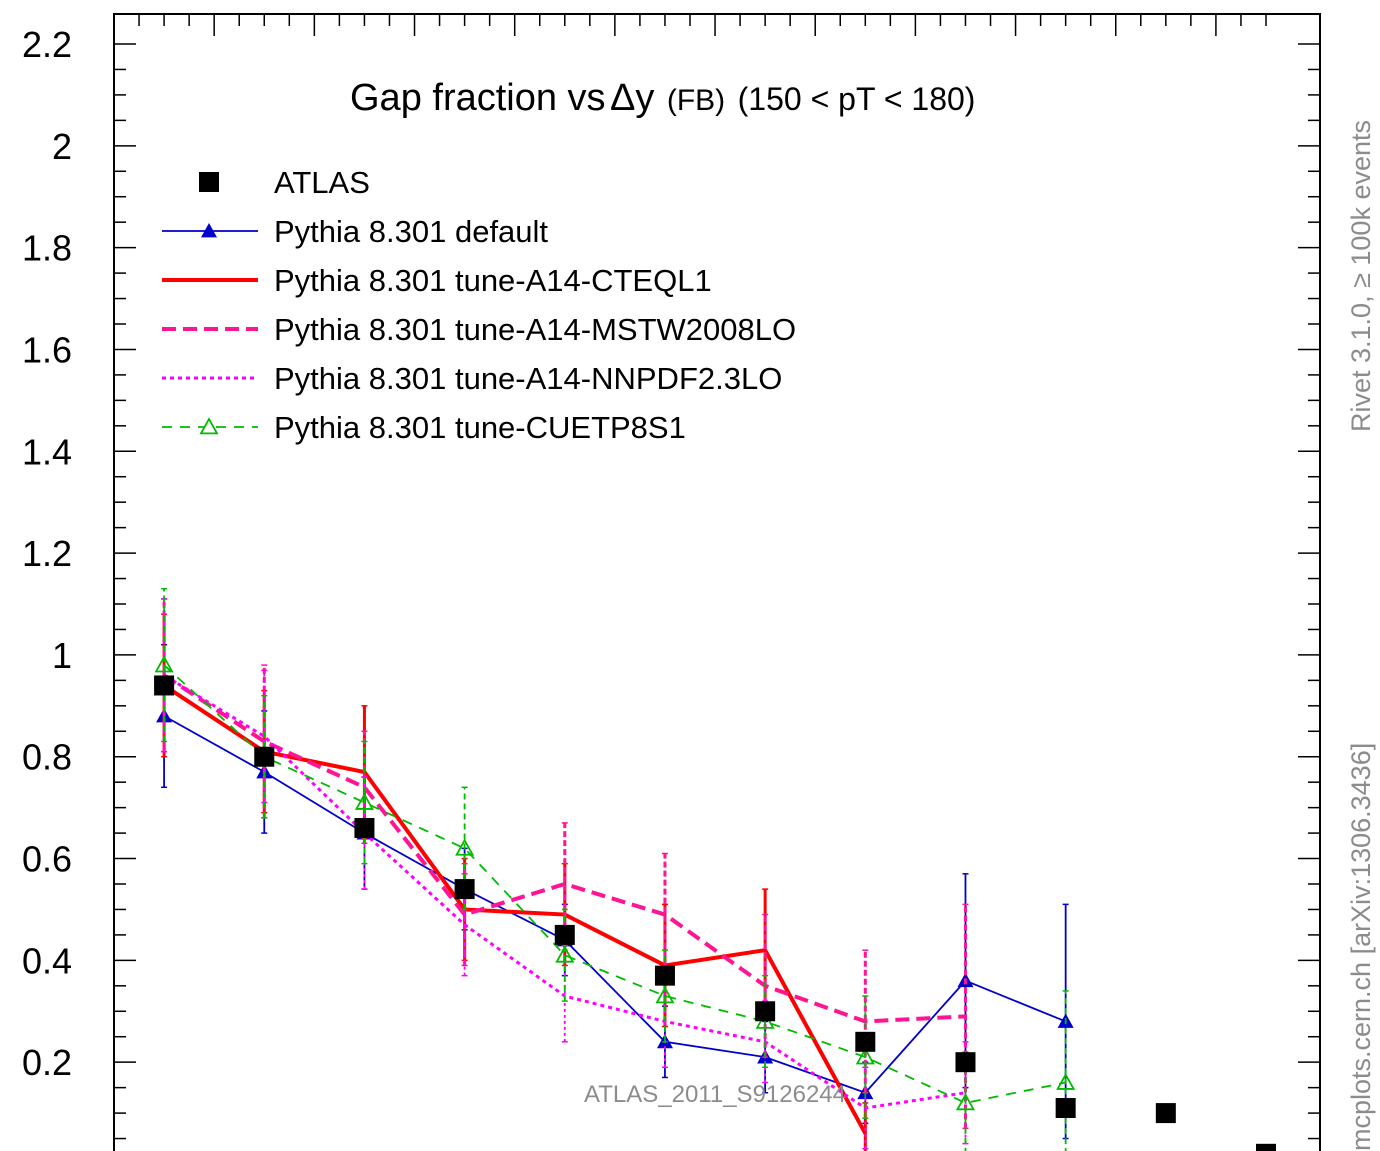 Image resolution: width=1380 pixels, height=1151 pixels. Describe the element at coordinates (528, 378) in the screenshot. I see `legend-label: Pythia 8.301 tune-A14-NNPDF2.3LO` at that location.